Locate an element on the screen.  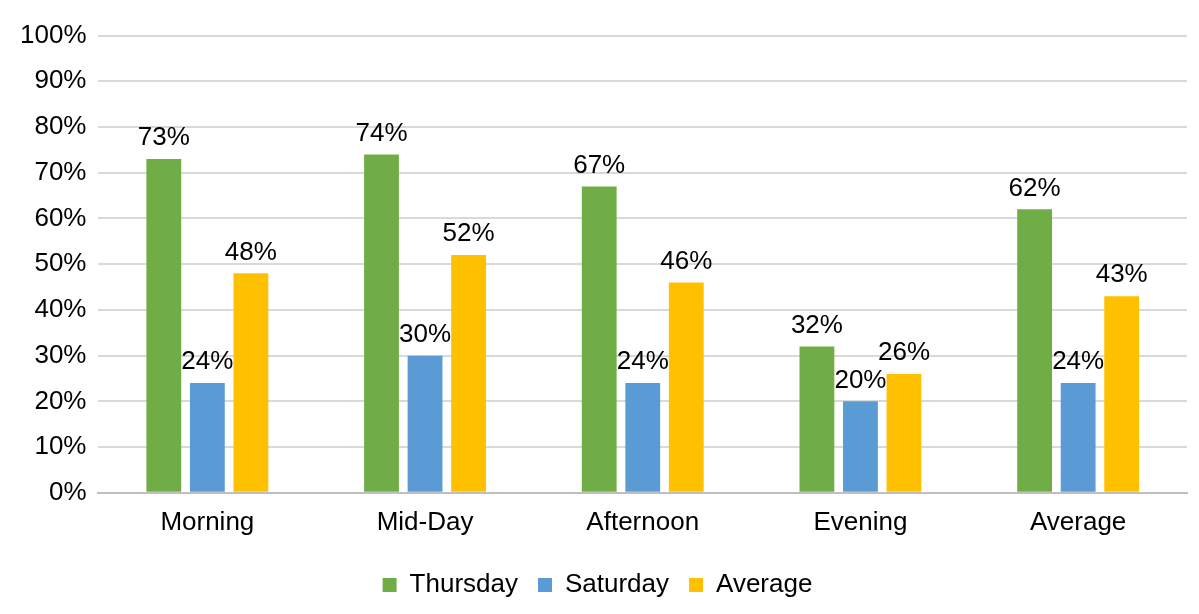
x-tick-label: Evening is located at coordinates (860, 520).